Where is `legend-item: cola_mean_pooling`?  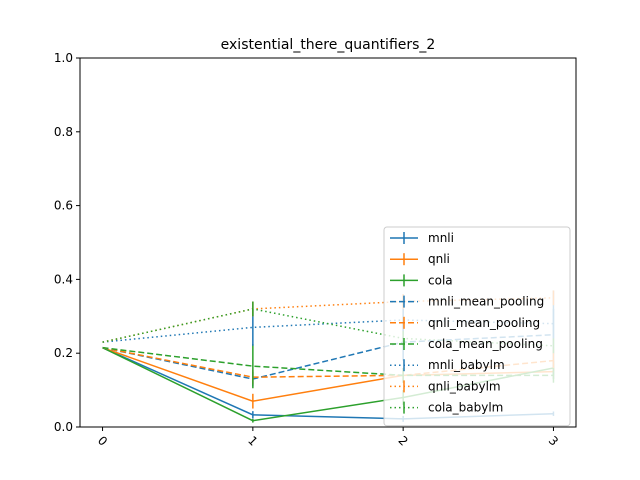 legend-item: cola_mean_pooling is located at coordinates (466, 344).